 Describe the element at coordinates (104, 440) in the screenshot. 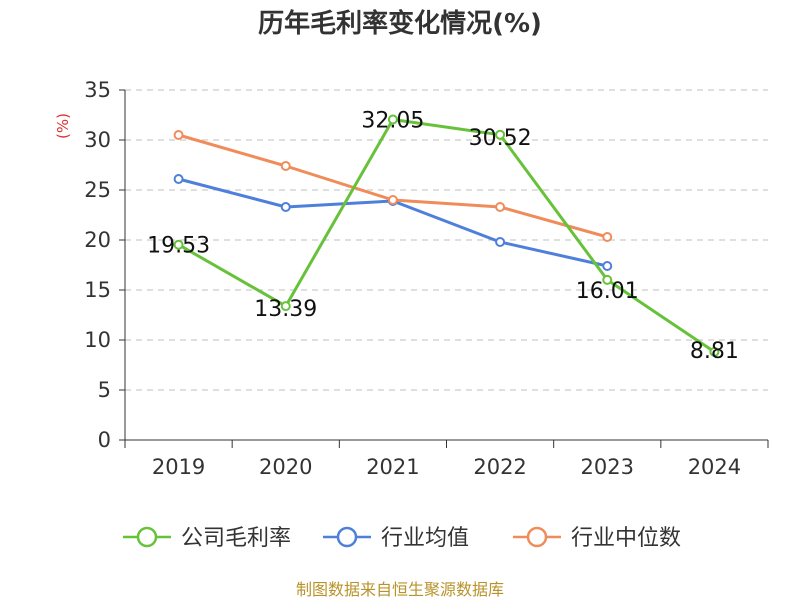

I see `y-tick-label: 0` at that location.